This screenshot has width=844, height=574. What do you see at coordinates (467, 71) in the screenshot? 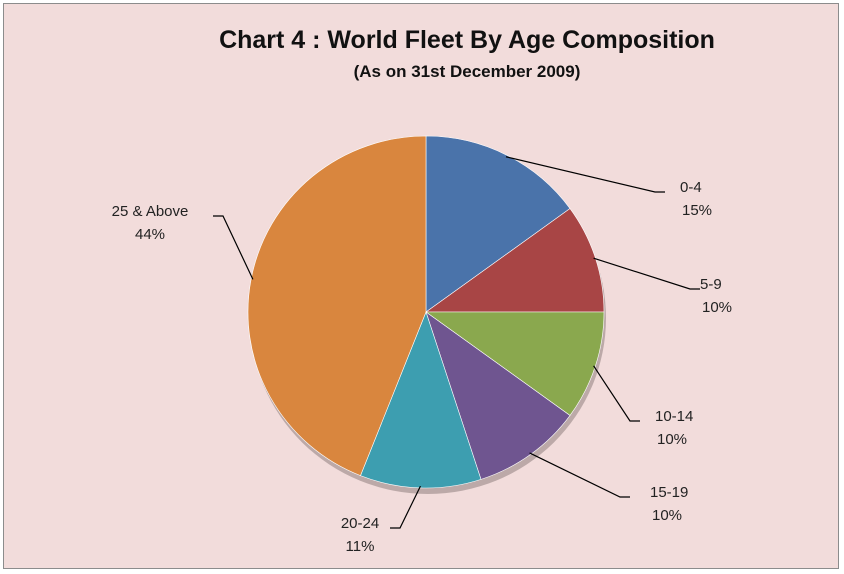
I see `chart-subtitle: (As on 31st December 2009)` at bounding box center [467, 71].